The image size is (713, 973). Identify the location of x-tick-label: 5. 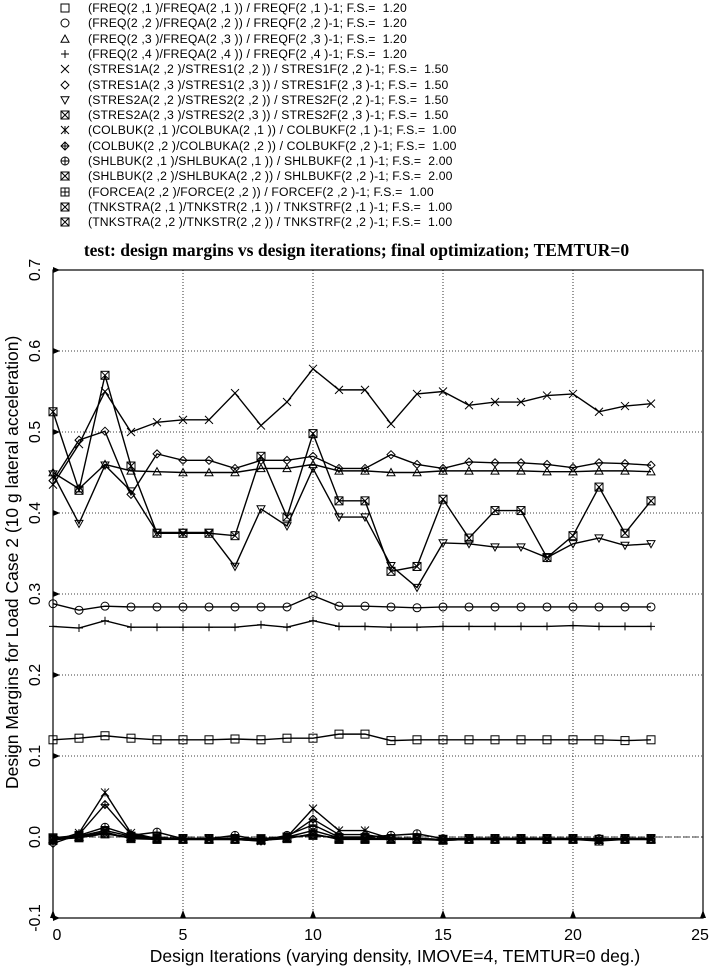
(183, 935).